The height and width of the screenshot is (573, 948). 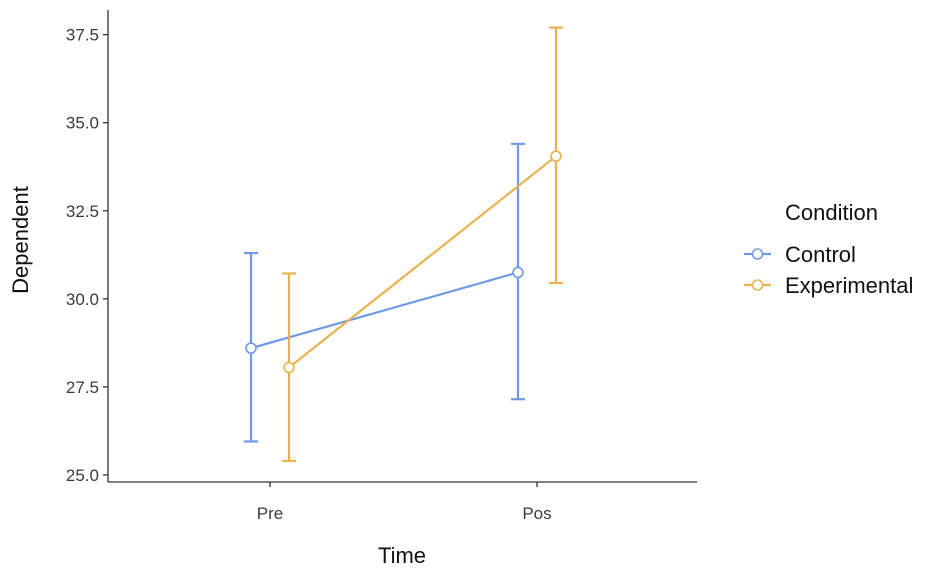 What do you see at coordinates (270, 513) in the screenshot?
I see `x-tick-label: Pre` at bounding box center [270, 513].